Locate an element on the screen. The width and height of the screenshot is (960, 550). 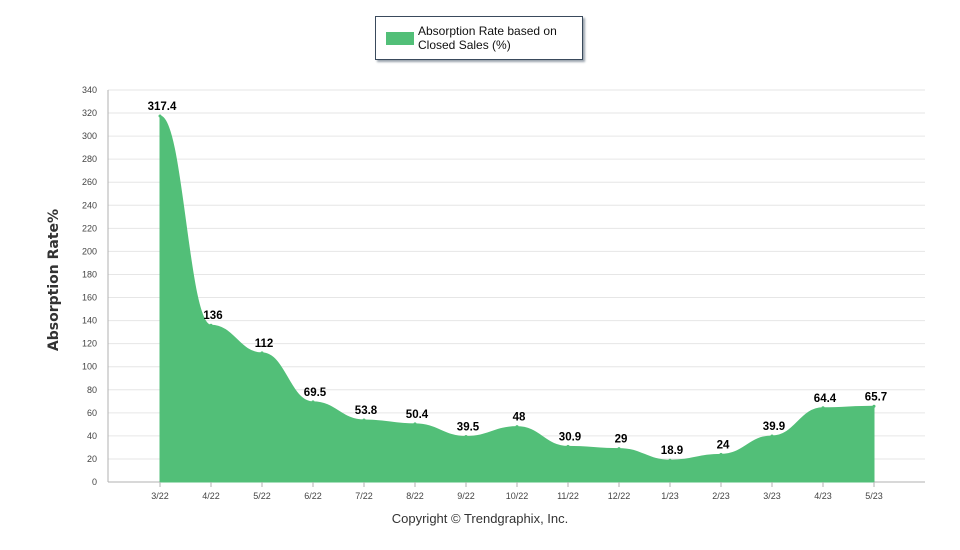
y-tick-label: 240 is located at coordinates (89, 205).